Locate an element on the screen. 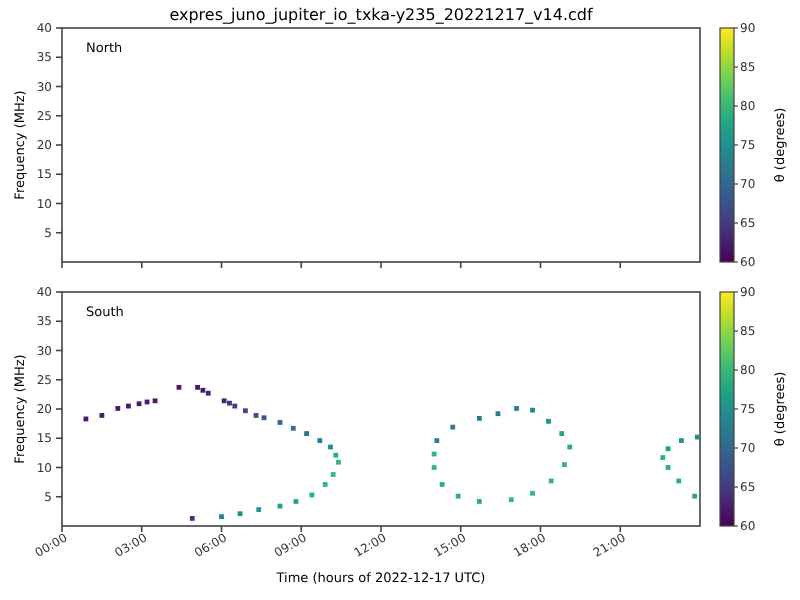  chart-title: expres_juno_jupiter_io_txka-y235_20221217_v14.cdf is located at coordinates (381, 15).